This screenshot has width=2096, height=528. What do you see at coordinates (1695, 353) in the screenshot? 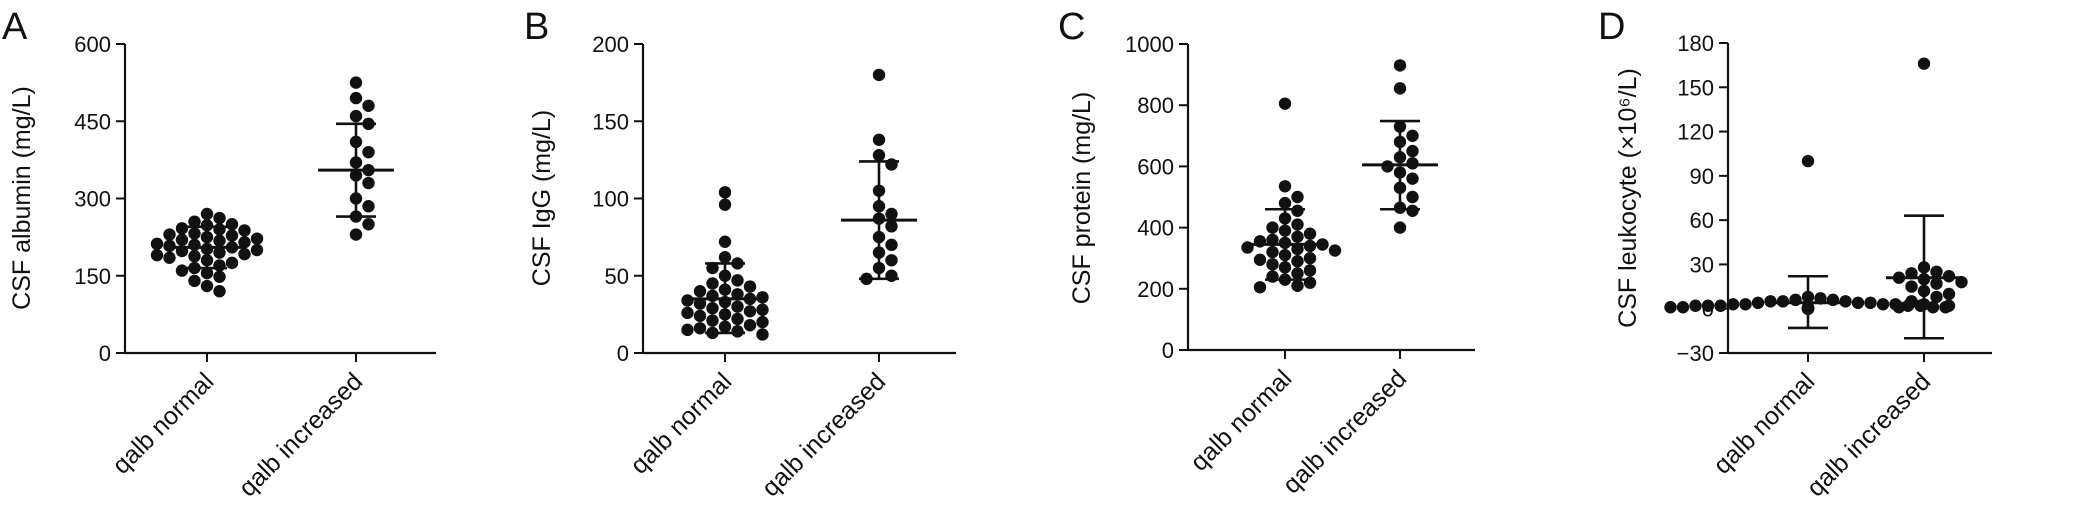
I see `y-tick-label: −30` at bounding box center [1695, 353].